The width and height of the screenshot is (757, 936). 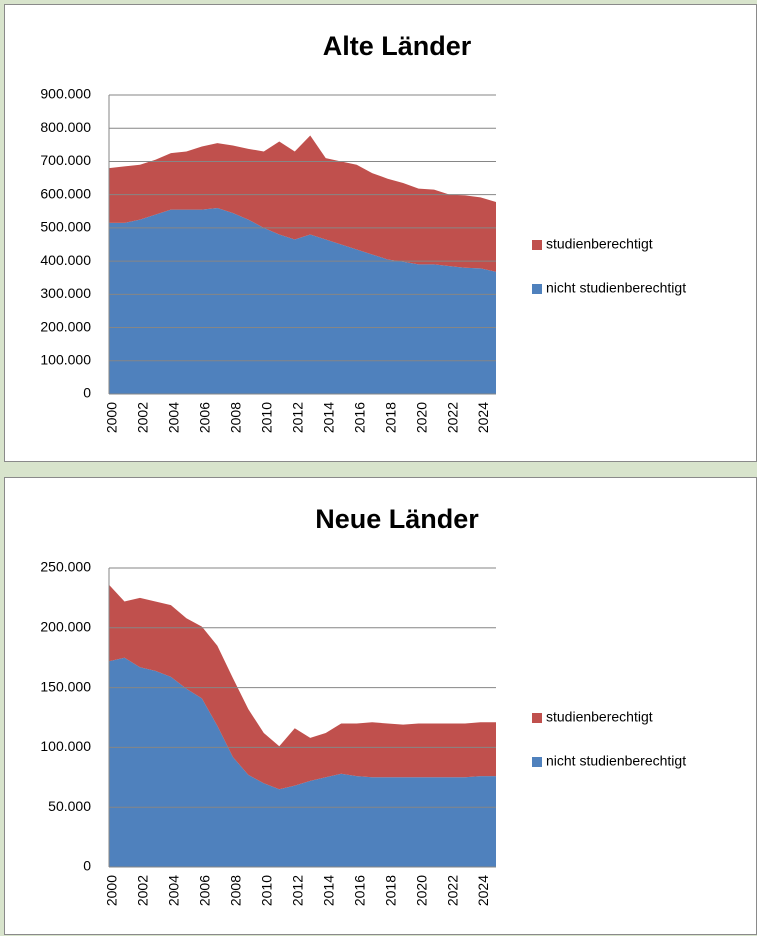 I want to click on y-tick-label: 400.000, so click(x=65, y=260).